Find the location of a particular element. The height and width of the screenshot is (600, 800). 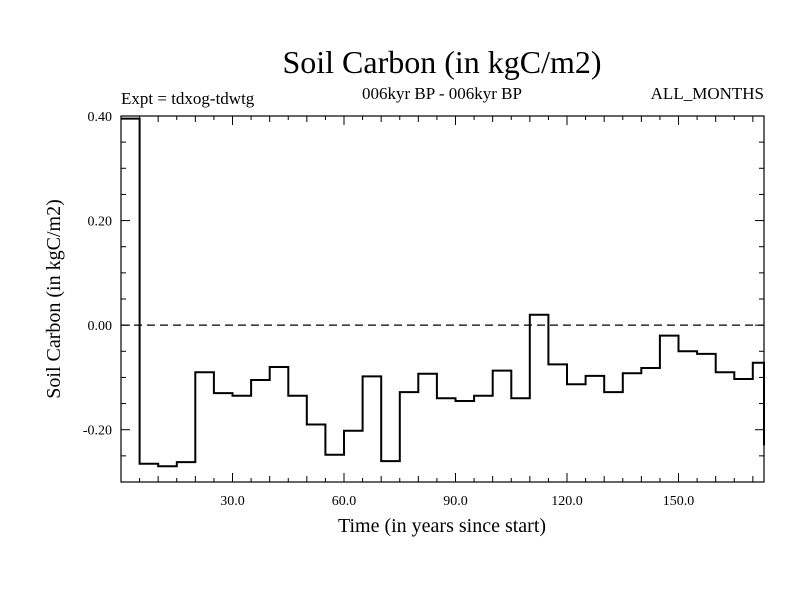

months-label: ALL_MONTHS is located at coordinates (707, 93).